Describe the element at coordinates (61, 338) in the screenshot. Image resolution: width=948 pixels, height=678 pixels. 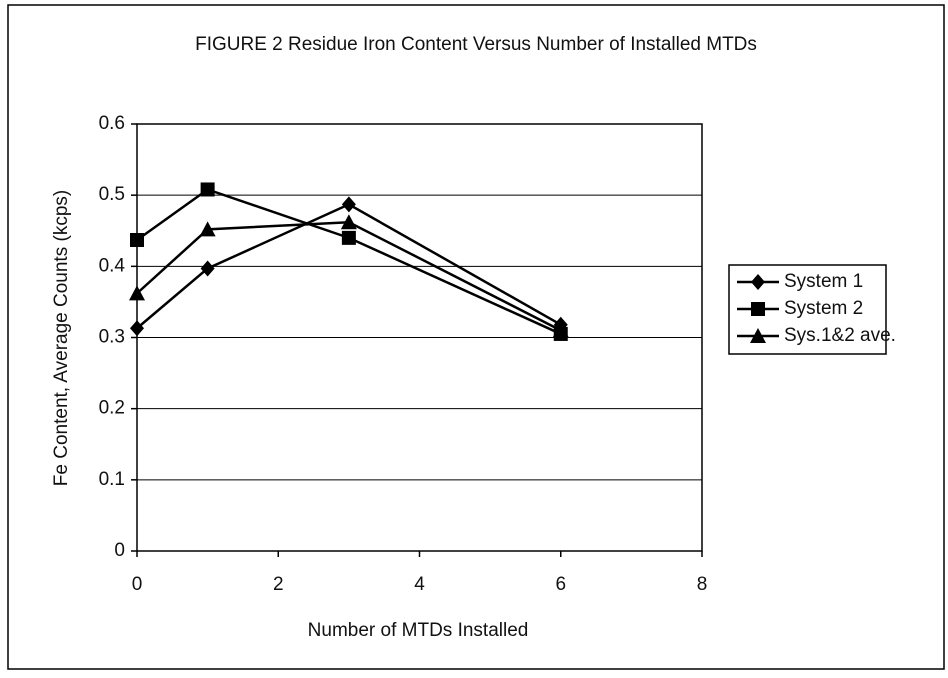
I see `y-axis-label: Fe Content, Average Counts (kcps)` at that location.